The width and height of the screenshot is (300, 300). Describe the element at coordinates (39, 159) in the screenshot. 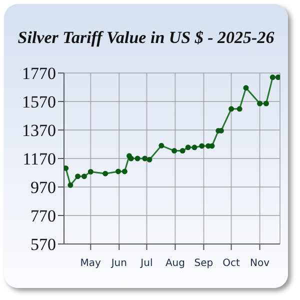

I see `y-tick-label: 1170` at that location.